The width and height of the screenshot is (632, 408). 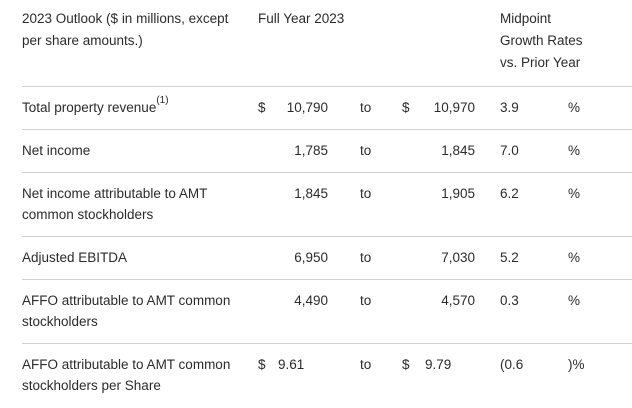 I want to click on row-label-line1: Net income attributable to AMT, so click(x=115, y=193).